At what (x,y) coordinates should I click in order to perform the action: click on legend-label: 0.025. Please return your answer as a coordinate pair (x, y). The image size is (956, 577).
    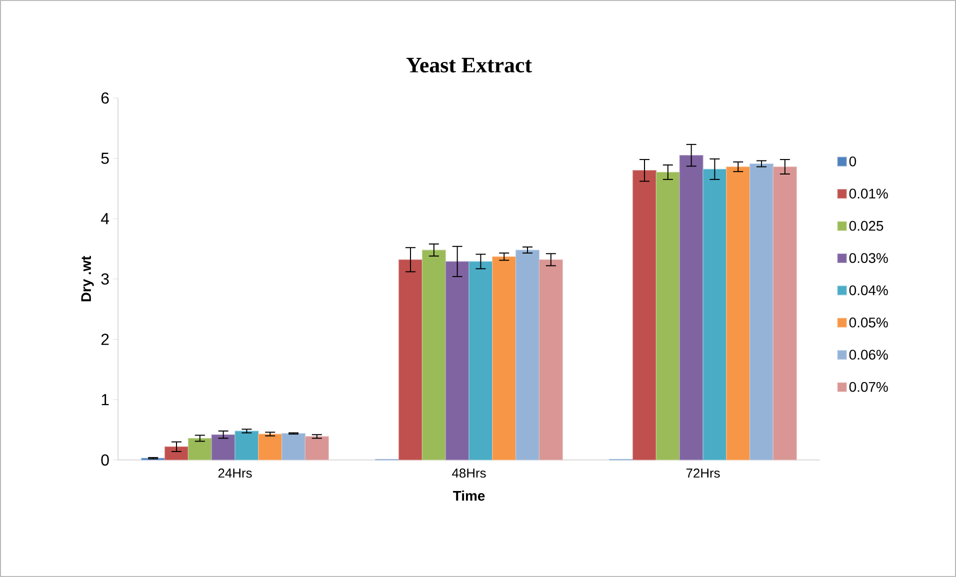
    Looking at the image, I should click on (866, 225).